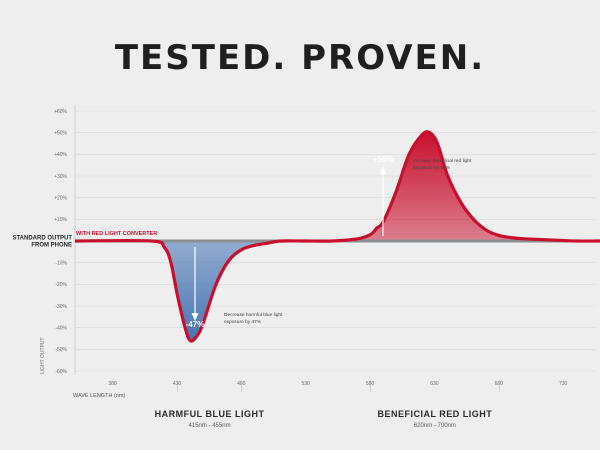 Image resolution: width=600 pixels, height=450 pixels. Describe the element at coordinates (210, 426) in the screenshot. I see `blue-region-range: 415nm - 455nm` at that location.